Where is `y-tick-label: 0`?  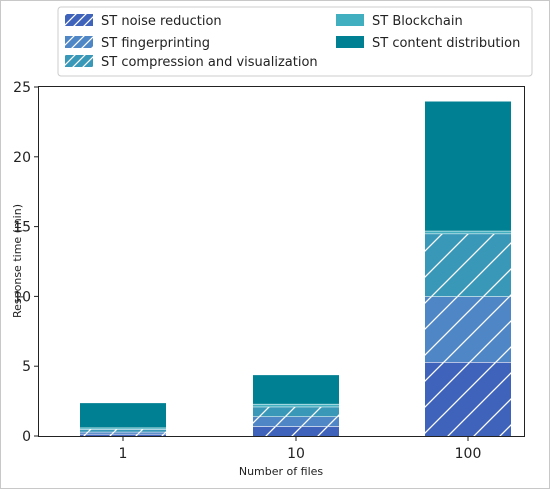 y-tick-label: 0 is located at coordinates (26, 437).